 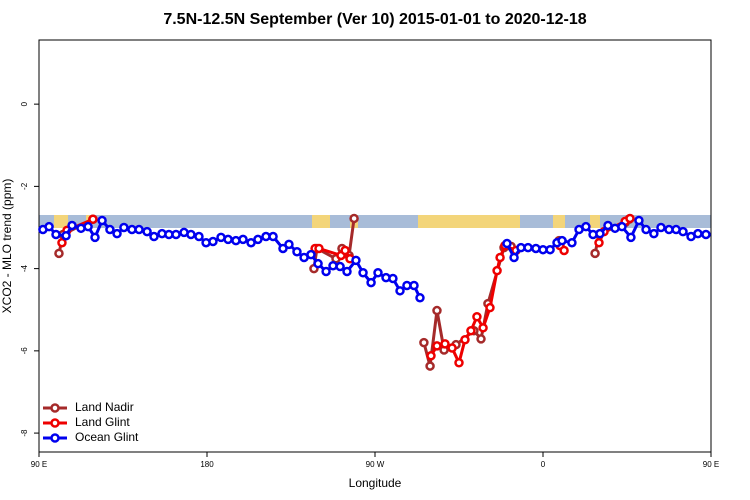 What do you see at coordinates (24, 269) in the screenshot?
I see `y-tick-label: -4` at bounding box center [24, 269].